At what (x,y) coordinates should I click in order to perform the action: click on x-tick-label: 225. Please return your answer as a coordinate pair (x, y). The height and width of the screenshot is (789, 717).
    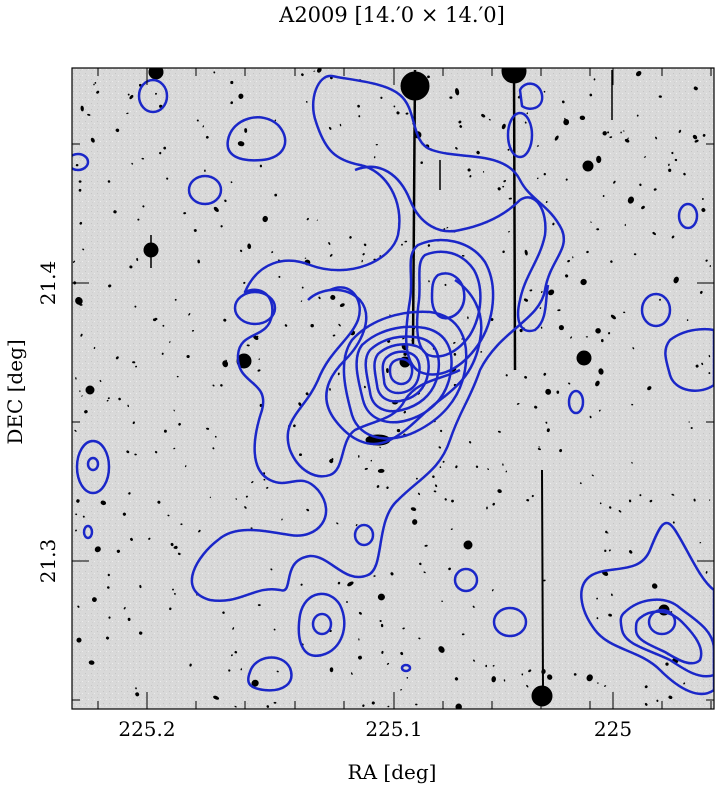
    Looking at the image, I should click on (613, 729).